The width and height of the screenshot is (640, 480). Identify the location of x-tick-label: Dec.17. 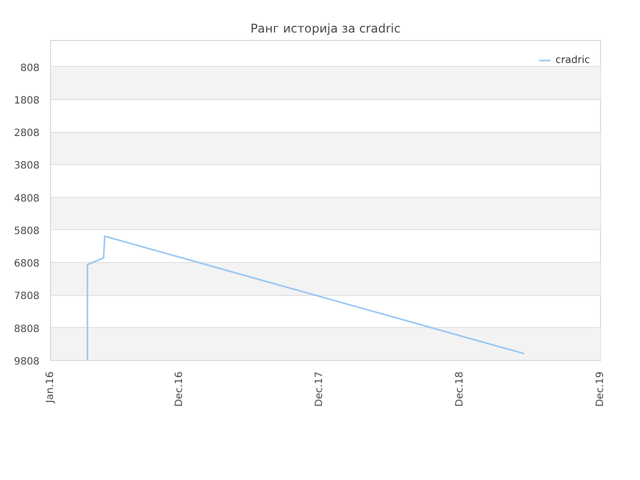
(320, 389).